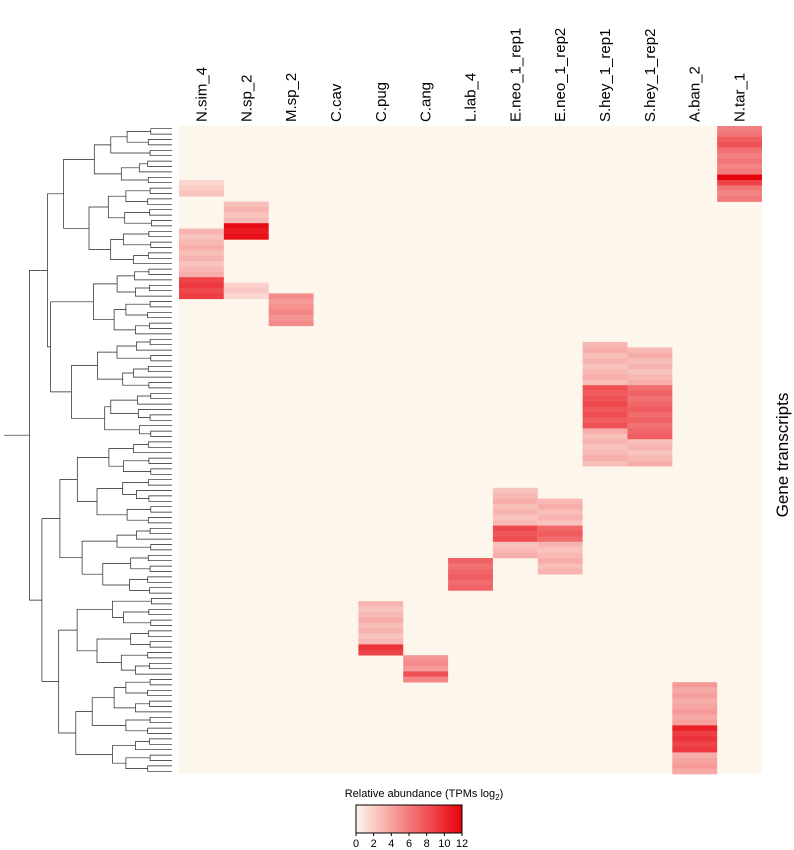 The height and width of the screenshot is (850, 794). Describe the element at coordinates (336, 102) in the screenshot. I see `column-label: C.cav` at that location.